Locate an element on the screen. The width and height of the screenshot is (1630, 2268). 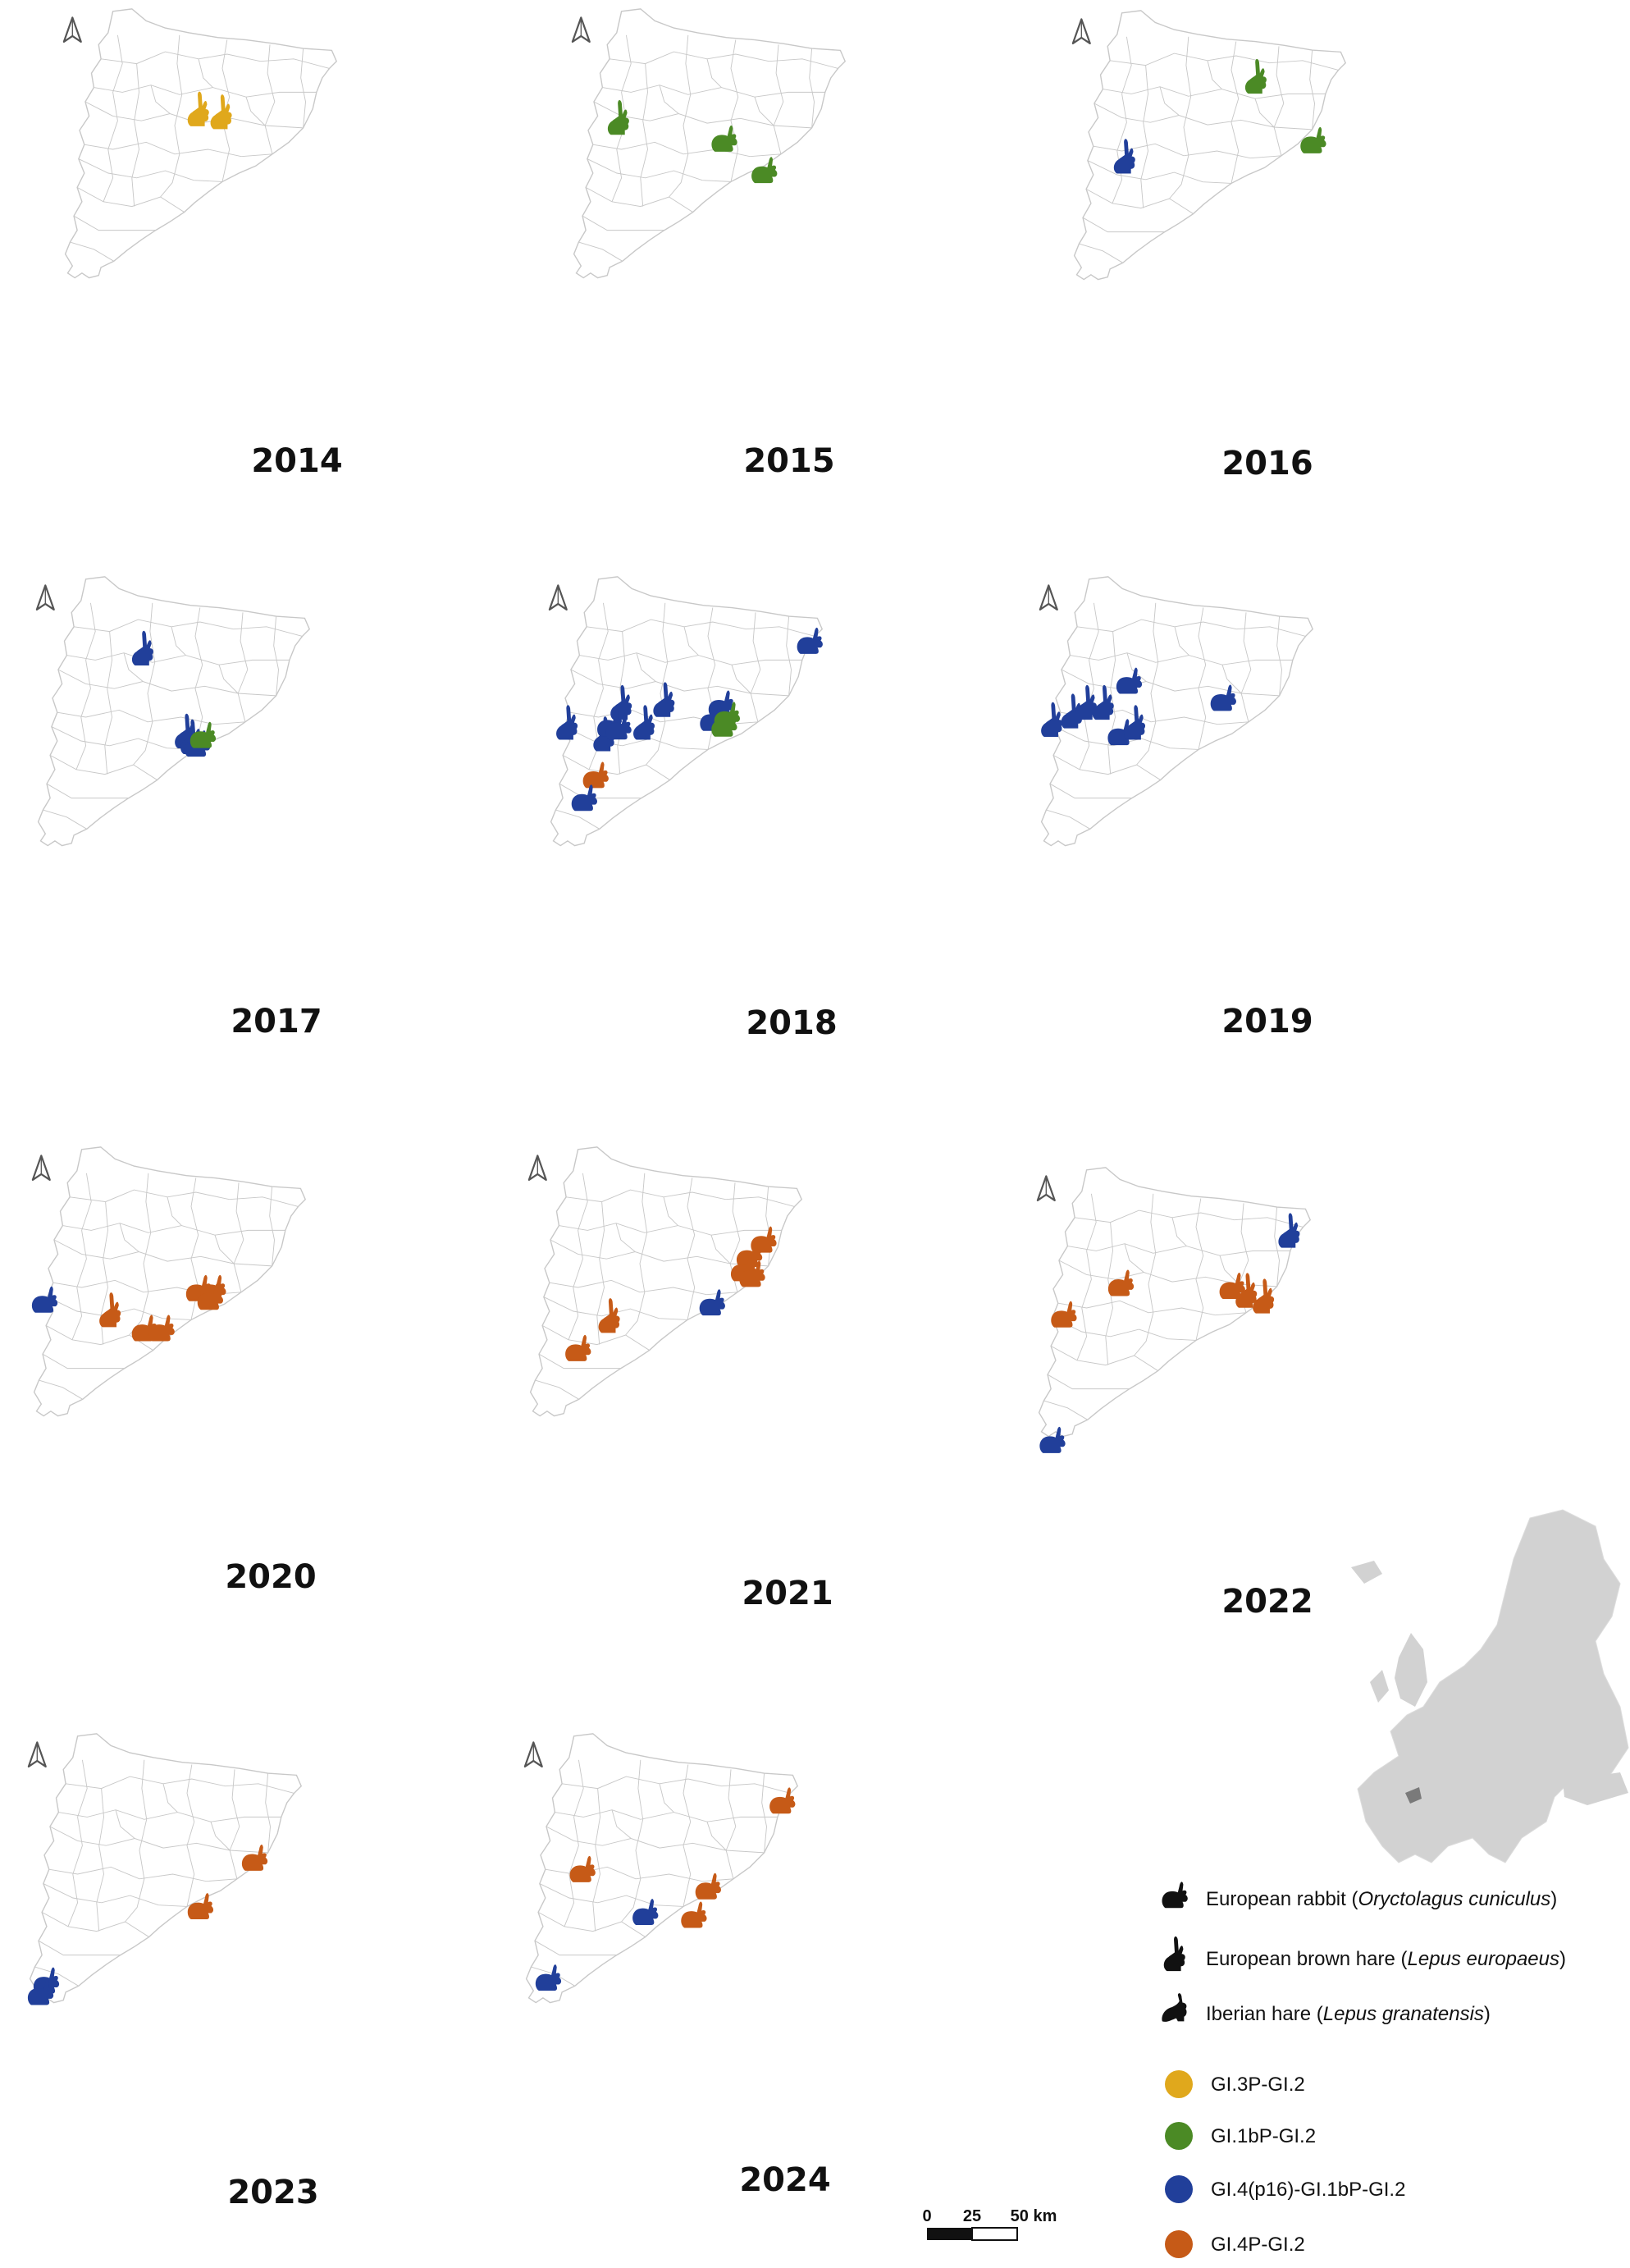
iceland-landmass is located at coordinates (1366, 1573).